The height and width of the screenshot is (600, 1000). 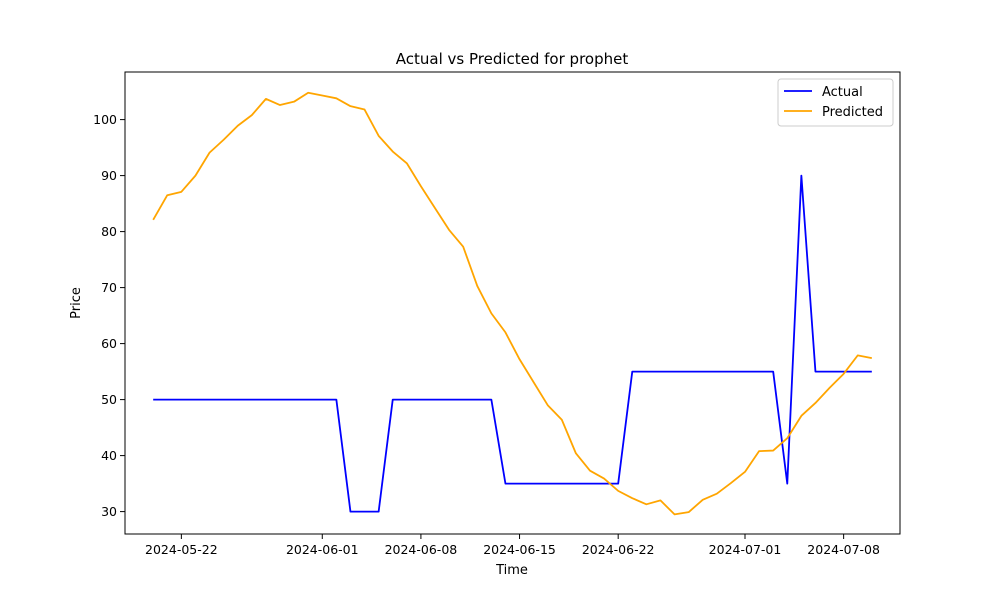 I want to click on y-axis-label: Price, so click(x=76, y=303).